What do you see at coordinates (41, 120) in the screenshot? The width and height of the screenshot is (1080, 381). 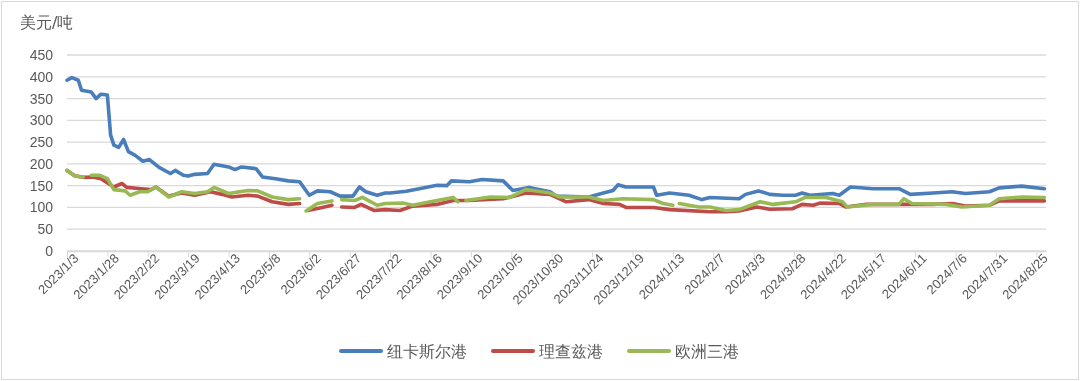 I see `y-tick-label: 300` at bounding box center [41, 120].